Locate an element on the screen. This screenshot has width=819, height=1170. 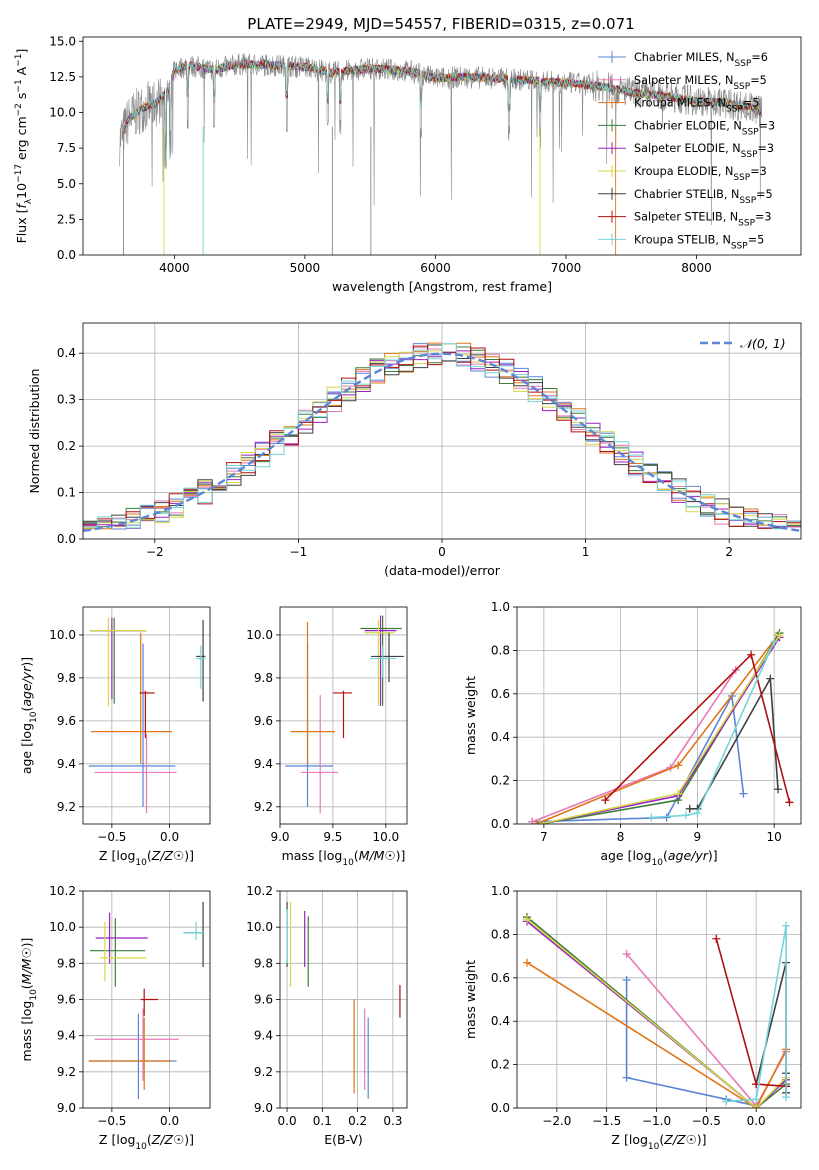
y-tick-label: 0.8 is located at coordinates (500, 650).